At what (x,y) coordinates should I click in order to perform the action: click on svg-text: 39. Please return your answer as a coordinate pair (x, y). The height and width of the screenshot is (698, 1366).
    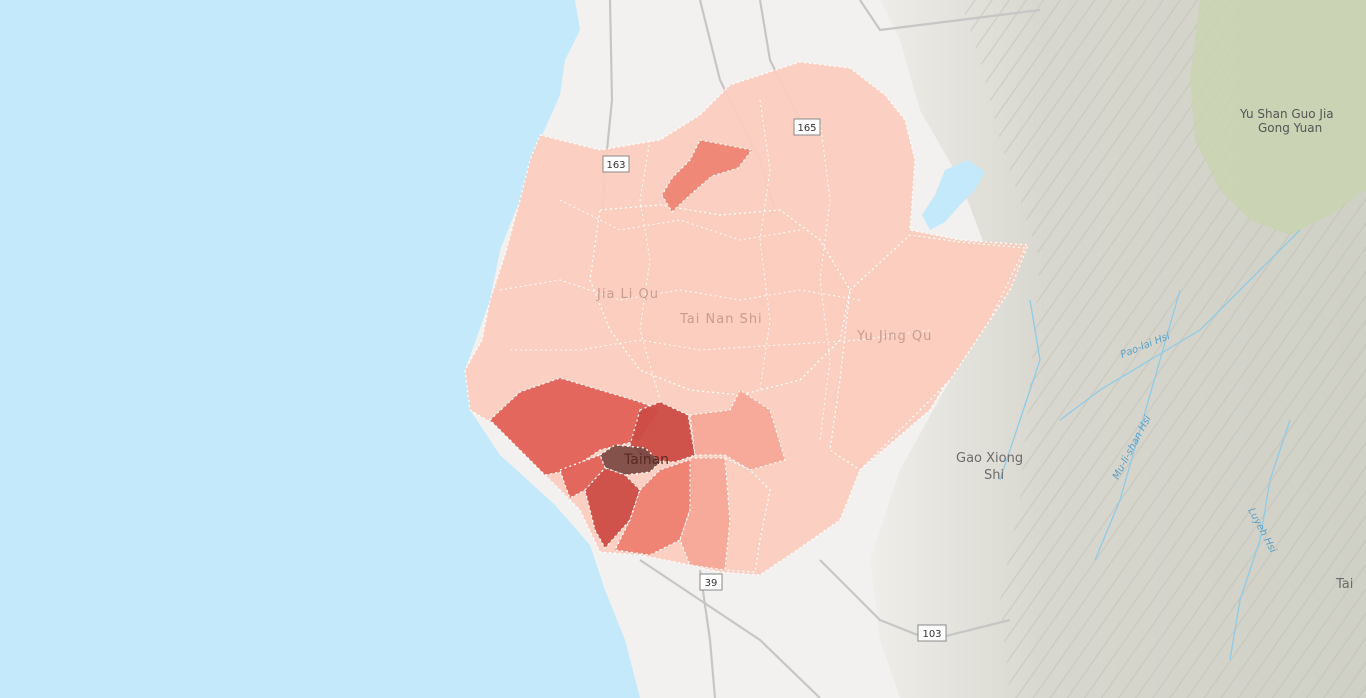
    Looking at the image, I should click on (711, 583).